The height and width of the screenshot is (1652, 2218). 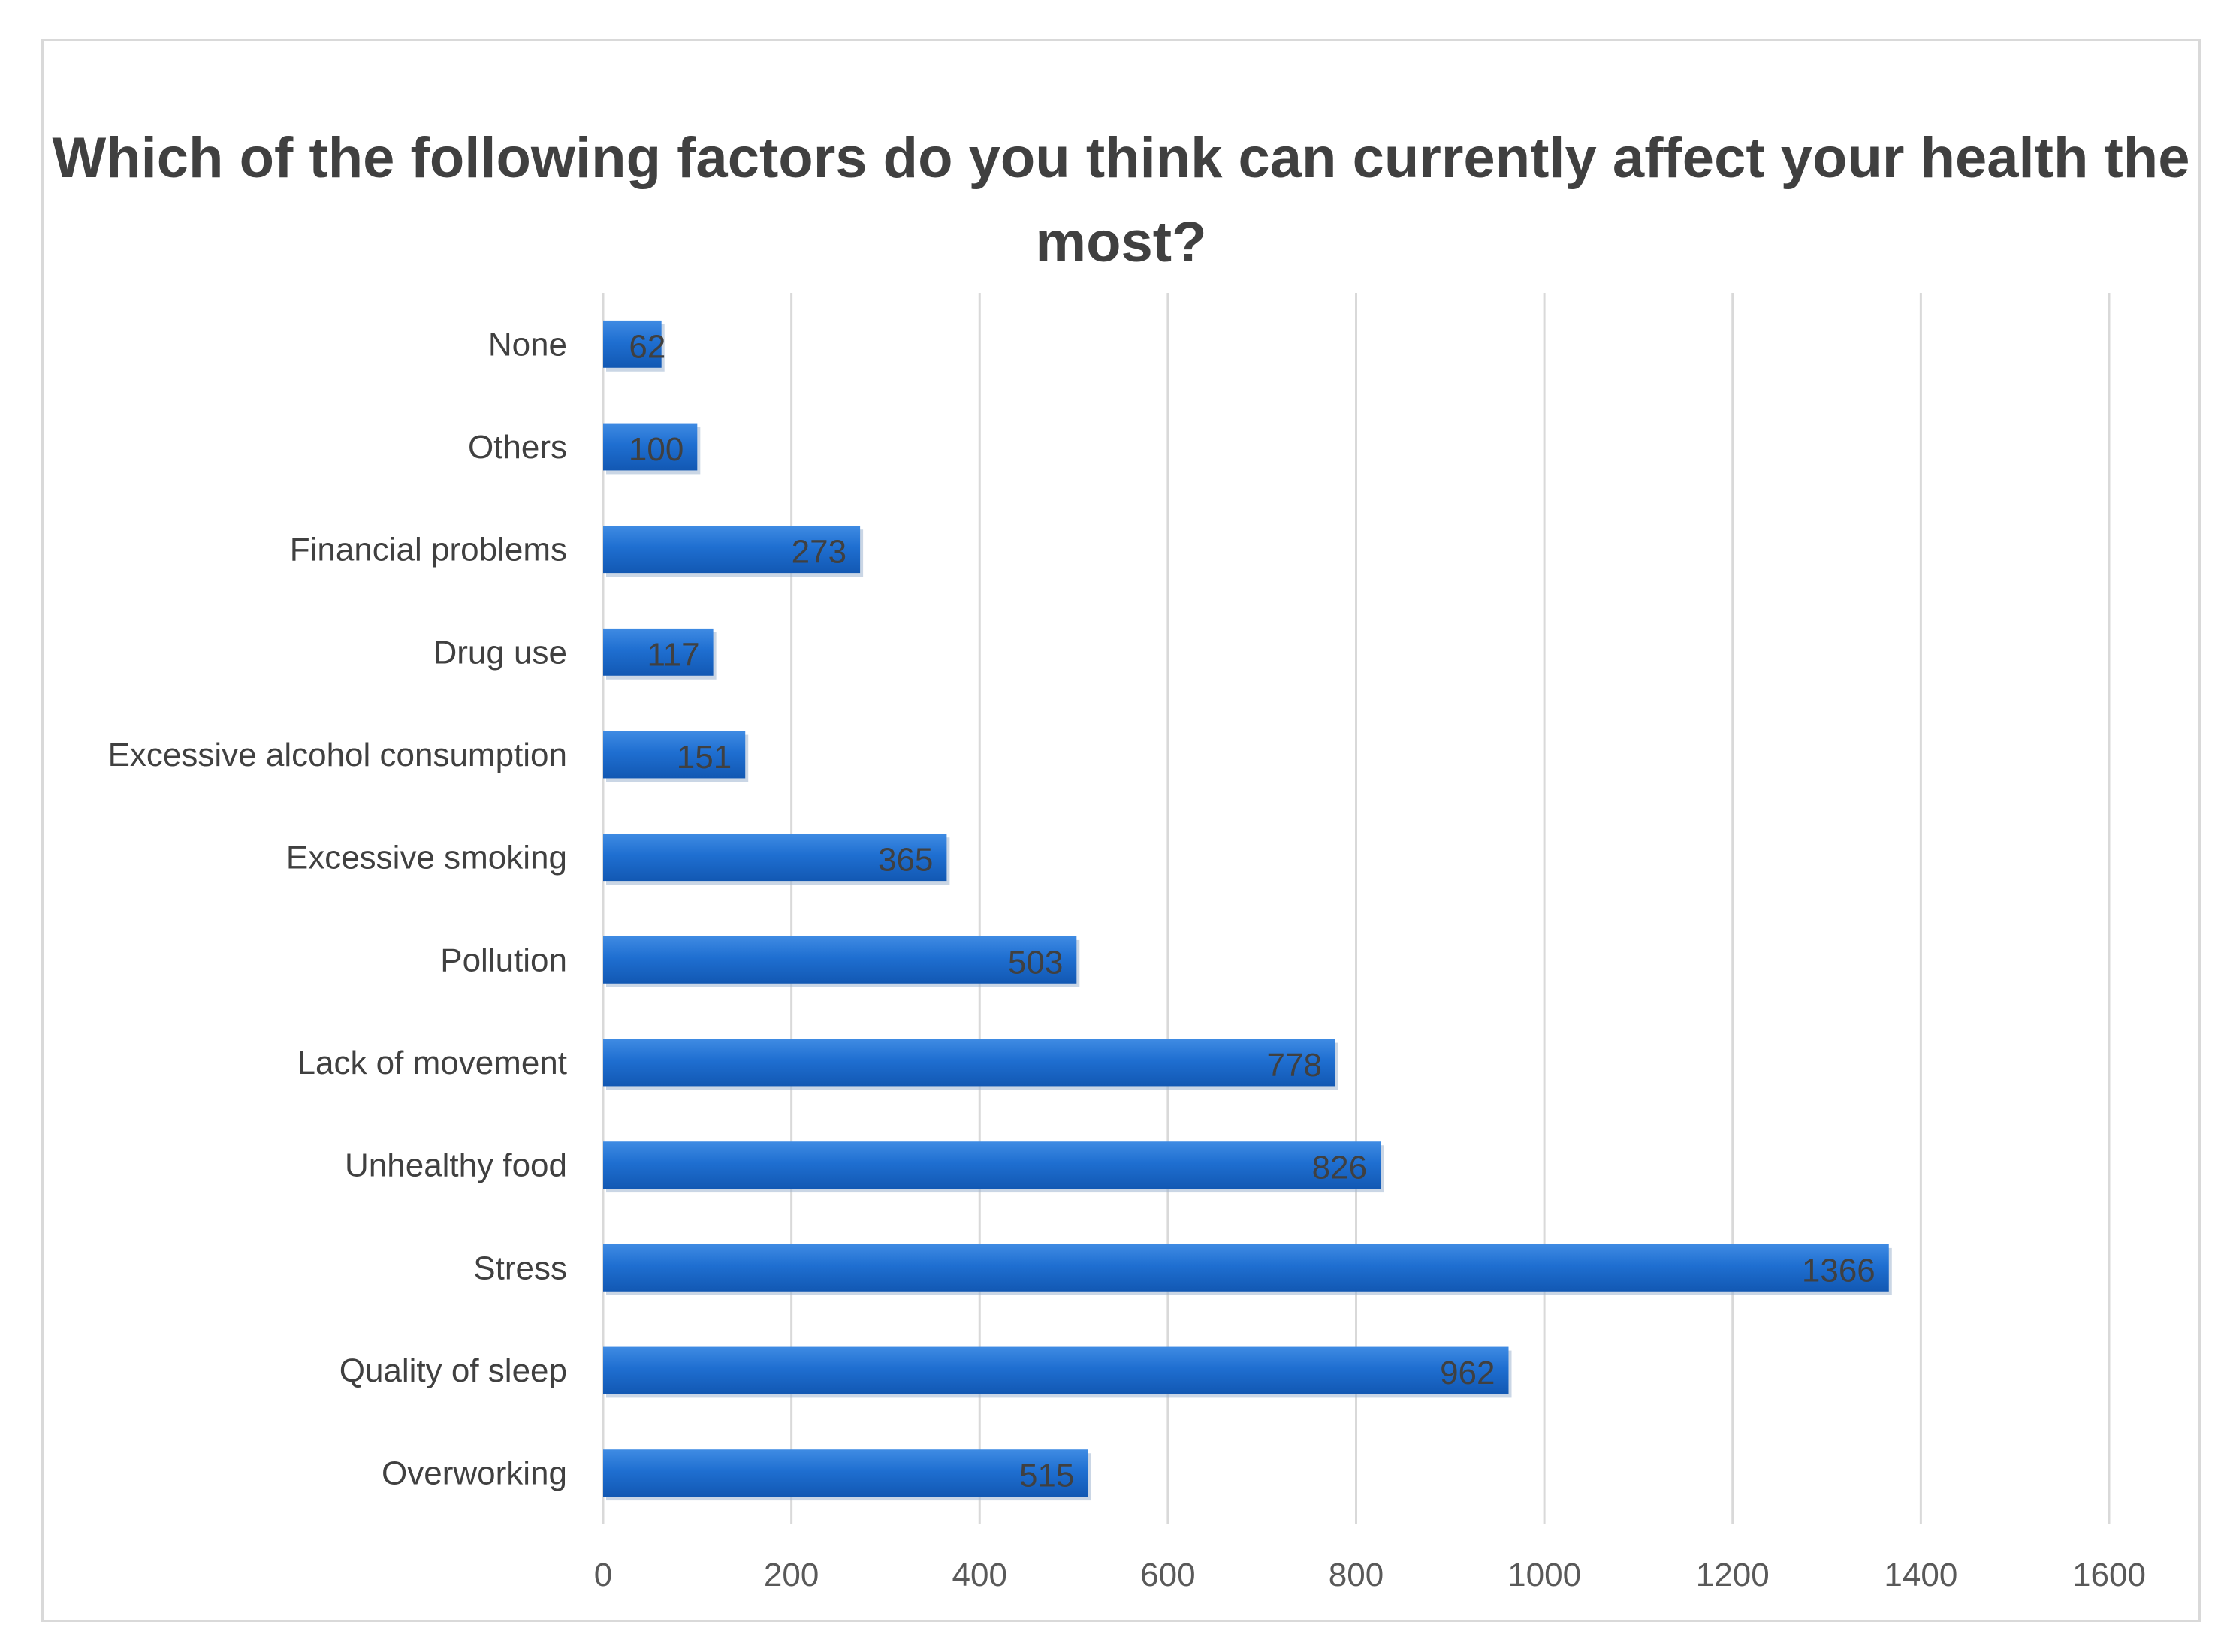 I want to click on data-label: 826, so click(x=1339, y=1168).